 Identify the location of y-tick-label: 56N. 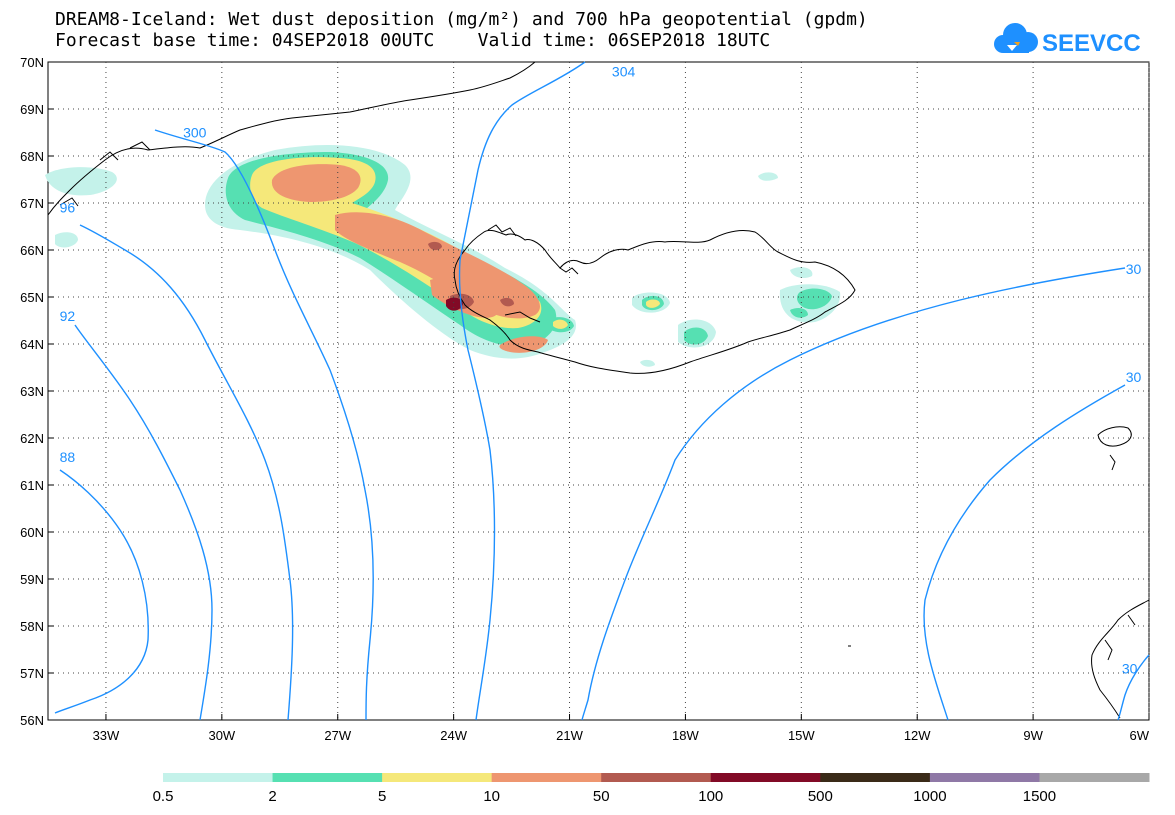
(32, 720).